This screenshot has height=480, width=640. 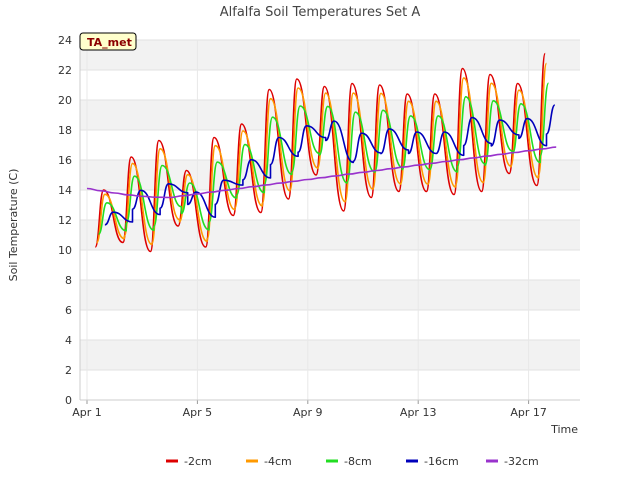 What do you see at coordinates (87, 412) in the screenshot?
I see `x-tick-label: Apr 1` at bounding box center [87, 412].